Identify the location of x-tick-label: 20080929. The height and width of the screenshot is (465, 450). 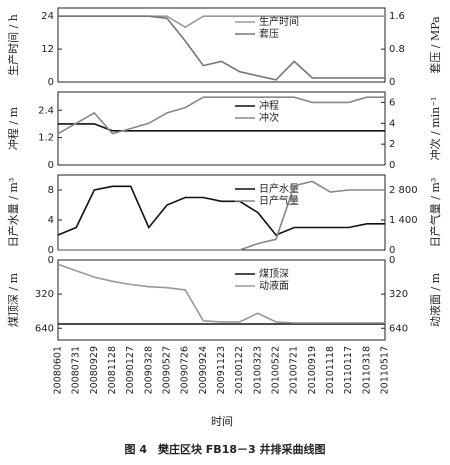
(94, 370).